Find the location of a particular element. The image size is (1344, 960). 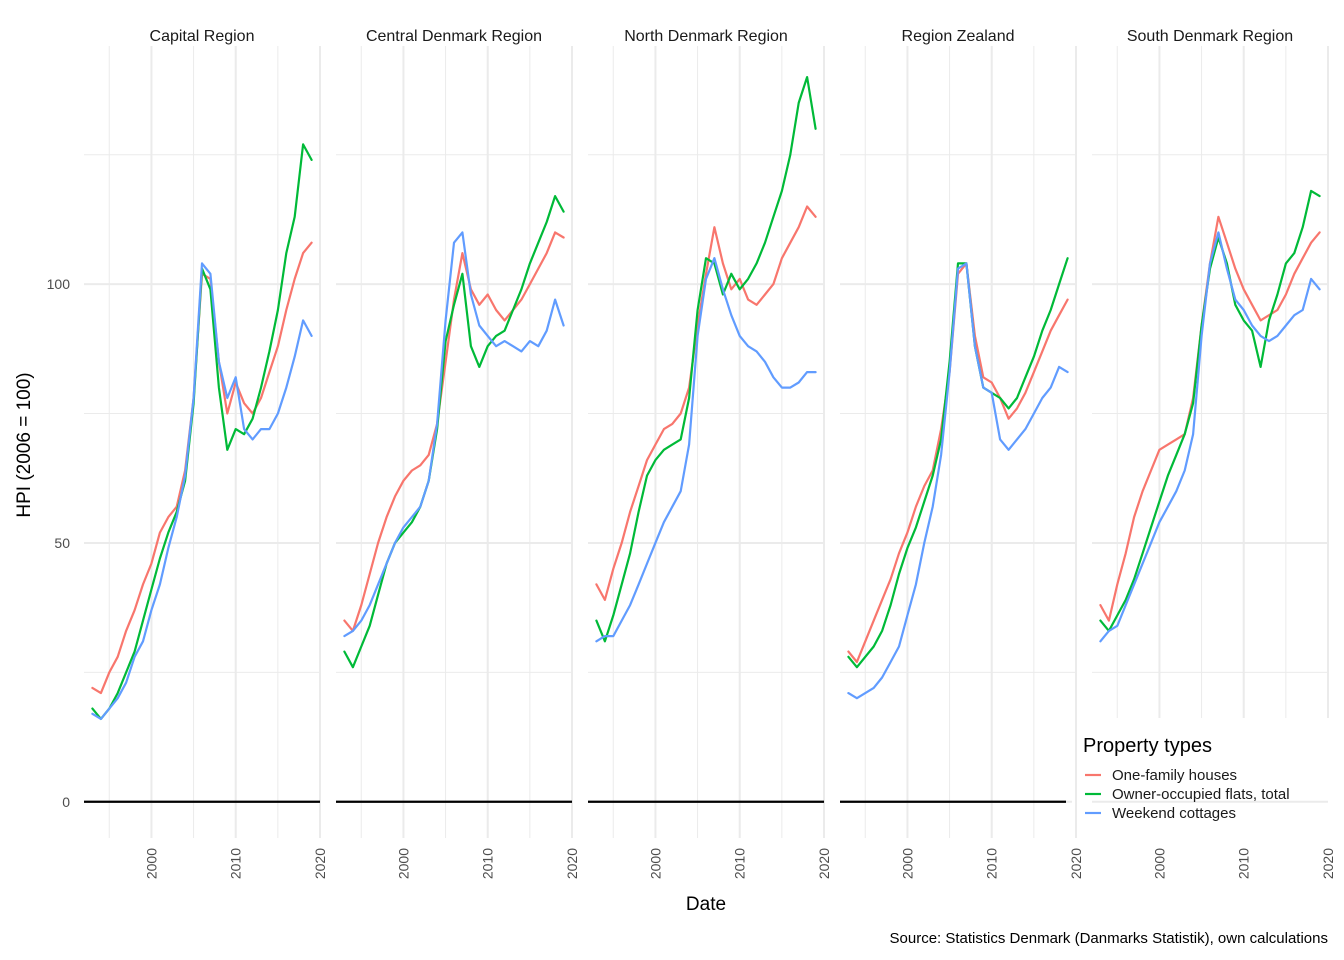

y-axis-title: HPI (2006 = 100) is located at coordinates (24, 444).